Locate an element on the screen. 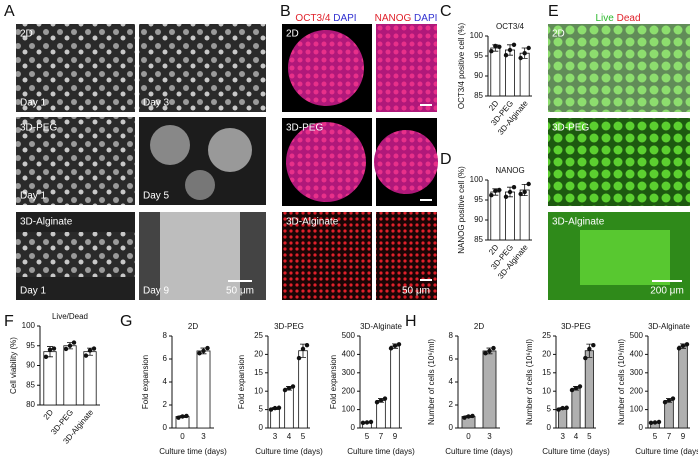  channel-name: OCT3/4 is located at coordinates (312, 18).